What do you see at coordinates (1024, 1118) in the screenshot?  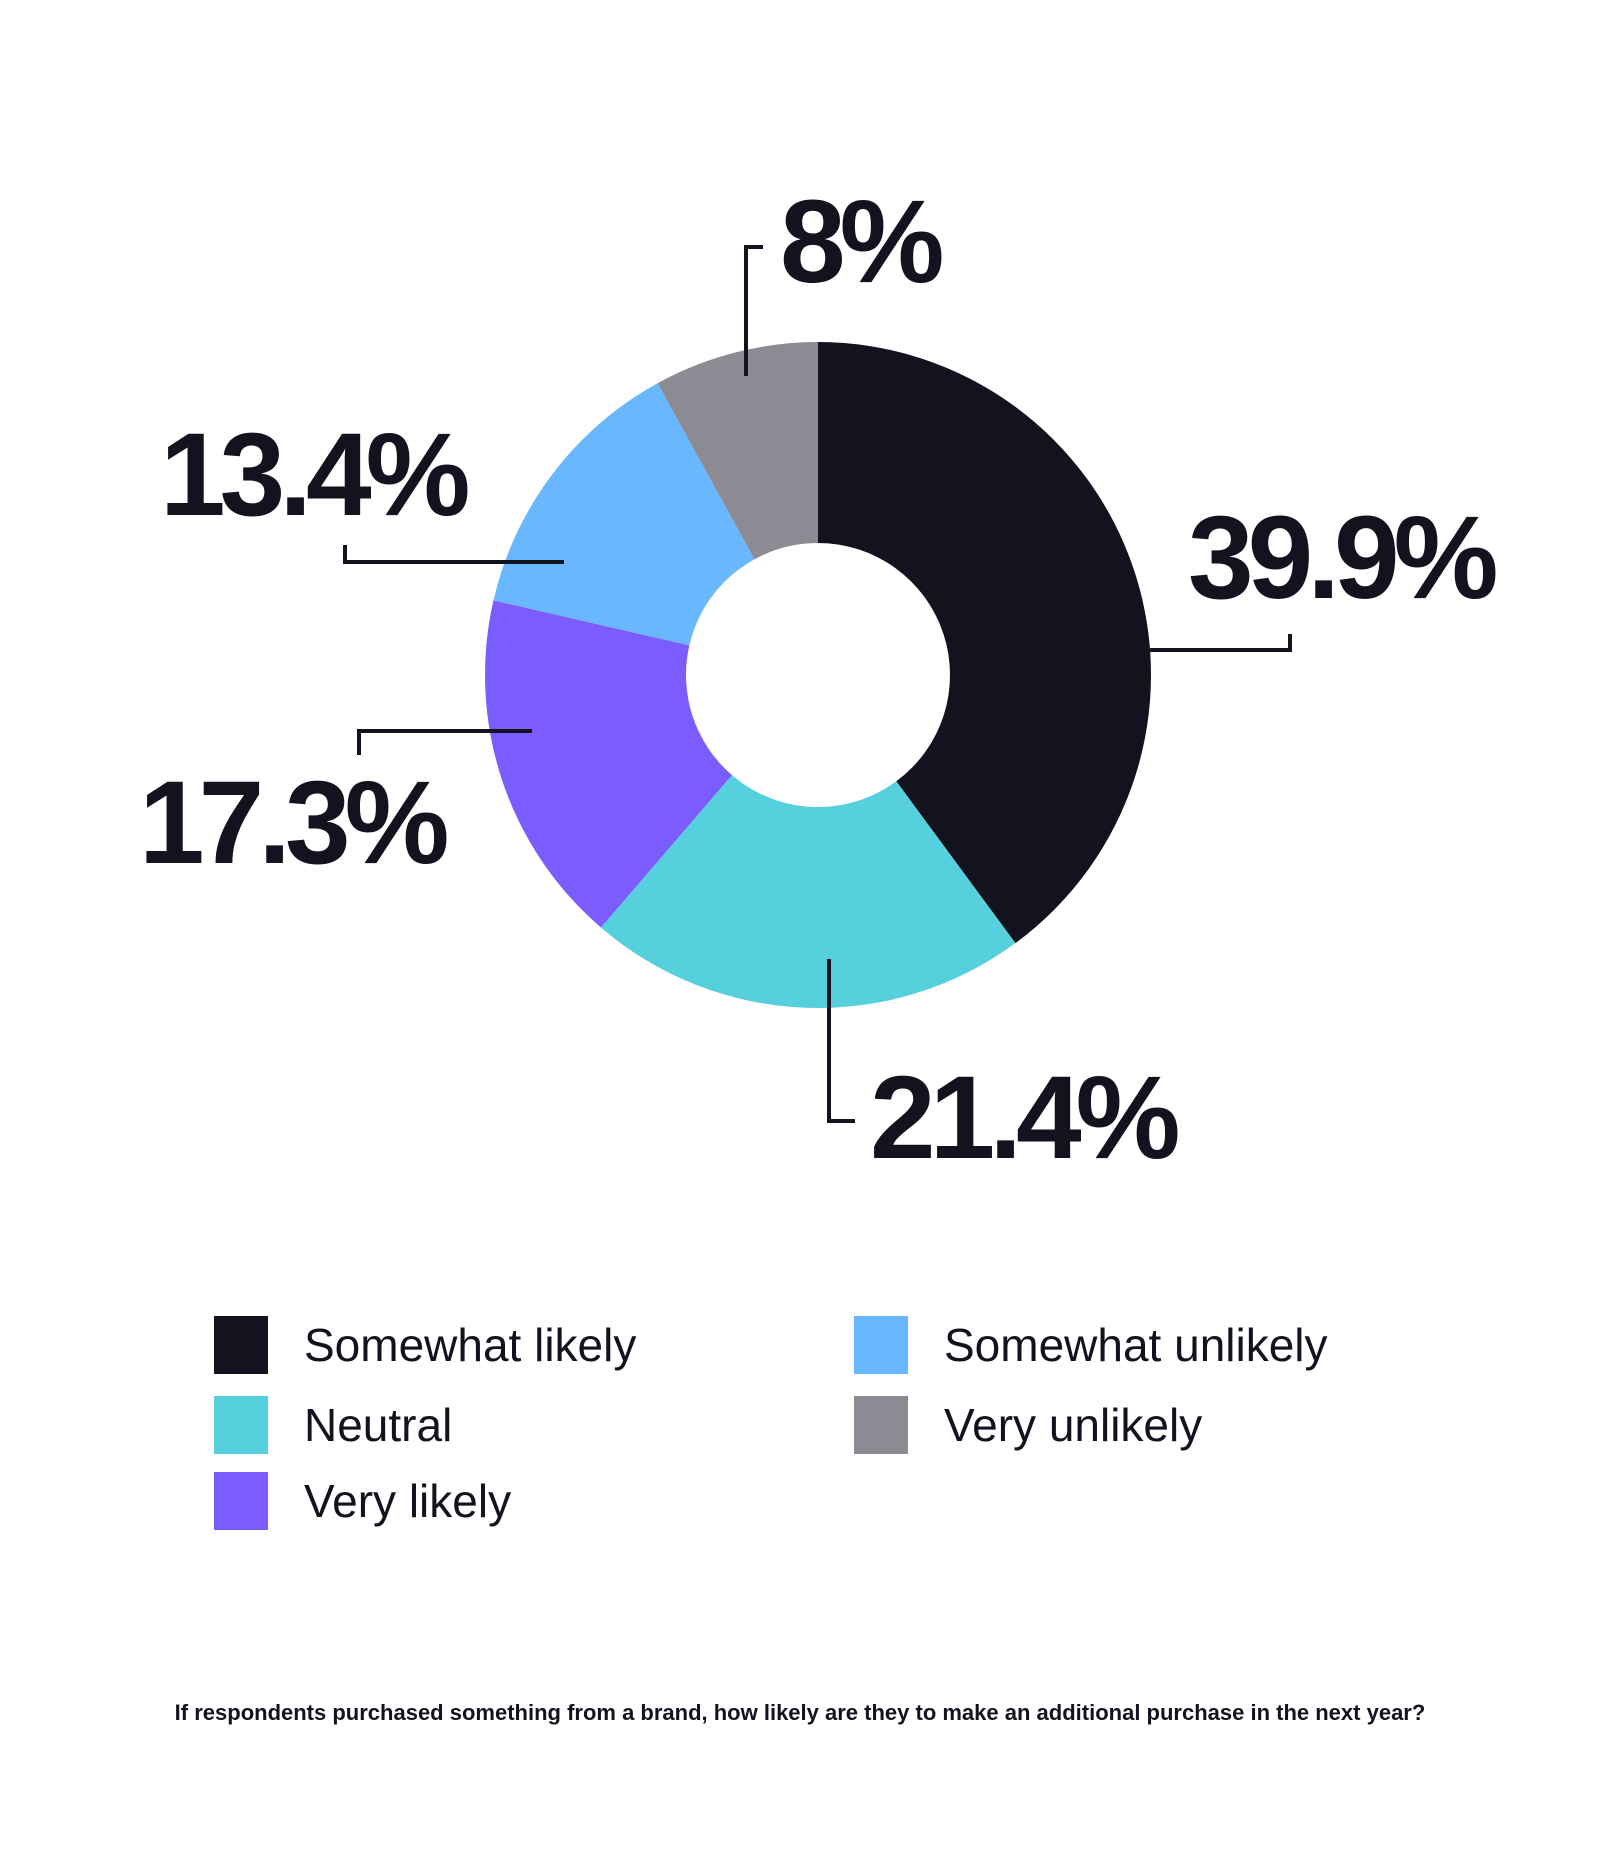 I see `value-label-neutral: 21.4%` at bounding box center [1024, 1118].